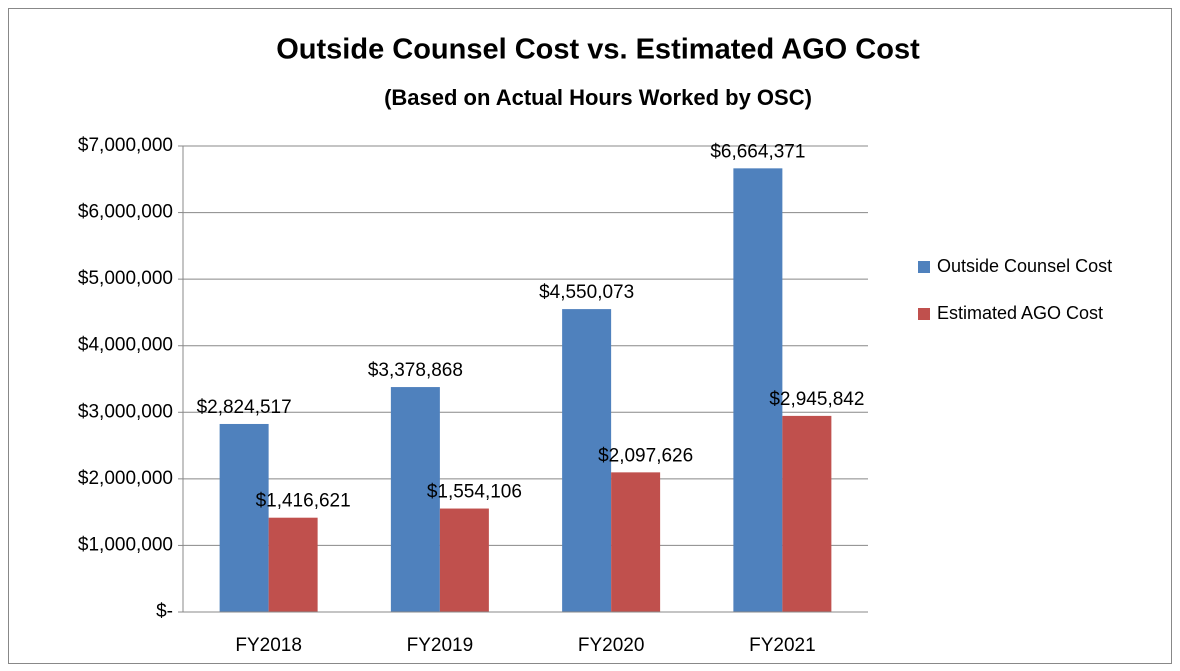 This screenshot has height=671, width=1180. What do you see at coordinates (598, 97) in the screenshot?
I see `chart-subtitle: (Based on Actual Hours Worked by OSC)` at bounding box center [598, 97].